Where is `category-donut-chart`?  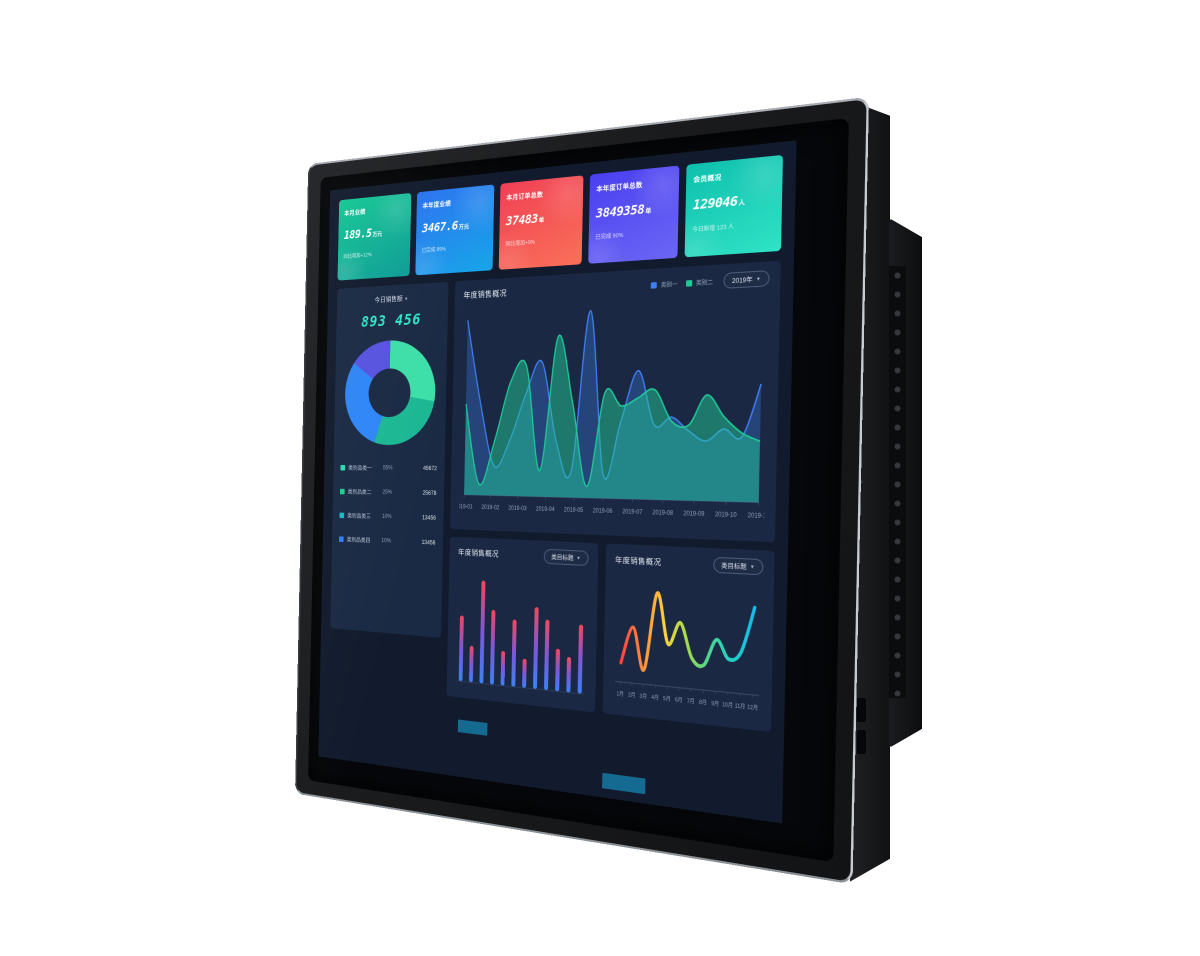
category-donut-chart is located at coordinates (390, 392).